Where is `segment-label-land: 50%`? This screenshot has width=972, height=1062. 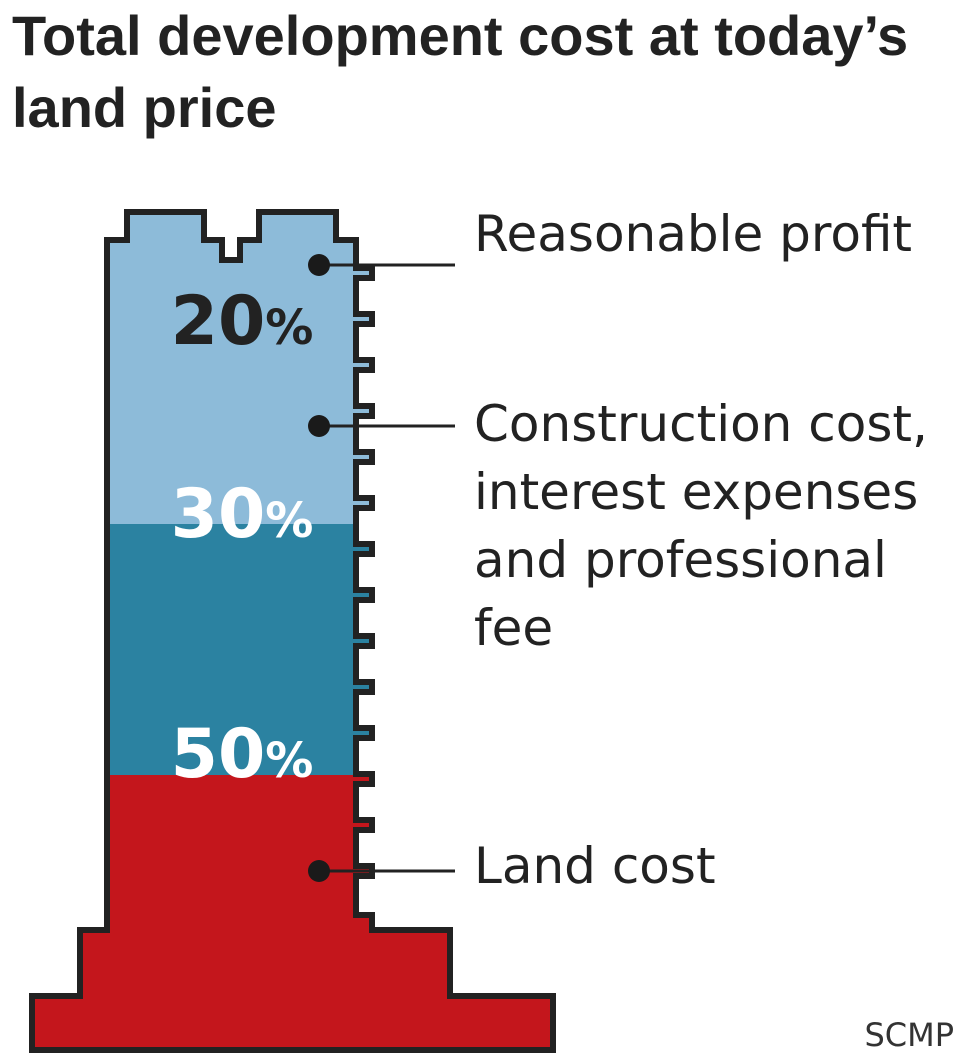 segment-label-land: 50% is located at coordinates (242, 754).